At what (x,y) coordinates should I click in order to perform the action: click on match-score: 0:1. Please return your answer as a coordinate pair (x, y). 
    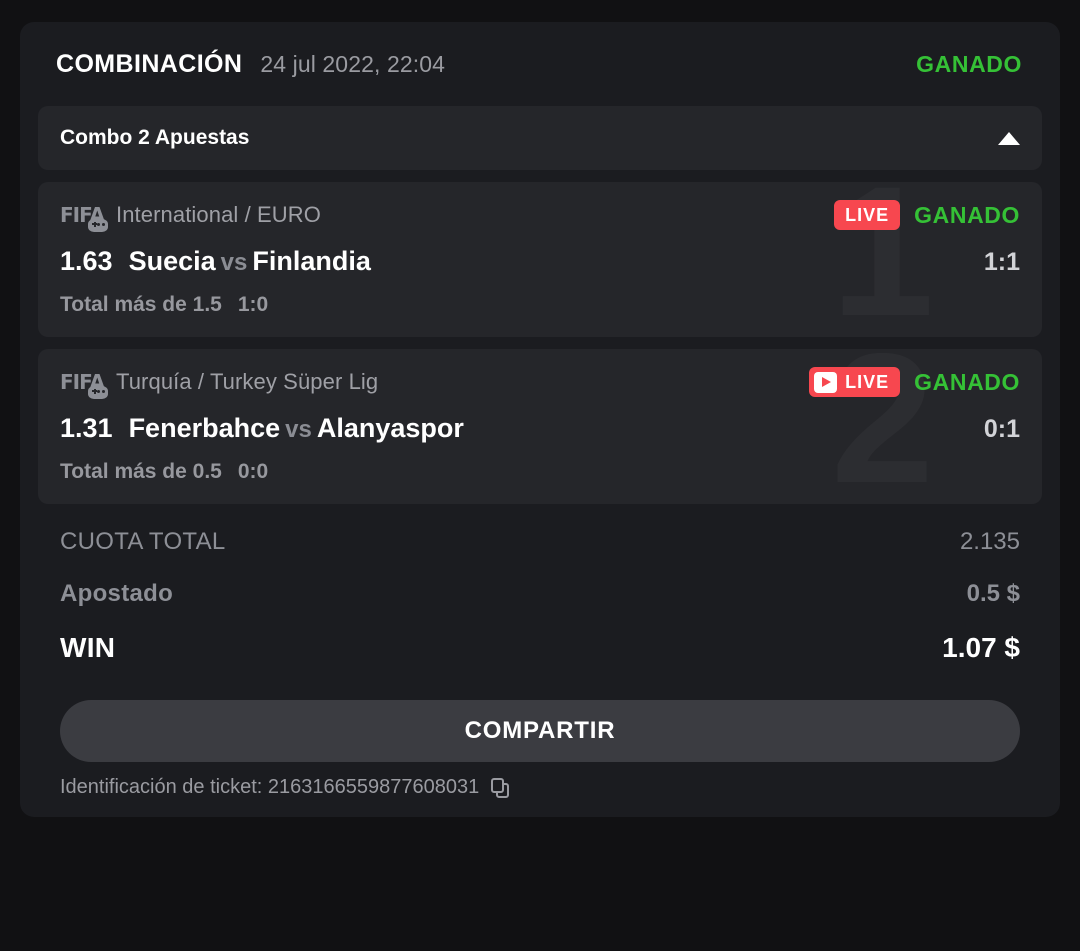
    Looking at the image, I should click on (1001, 429).